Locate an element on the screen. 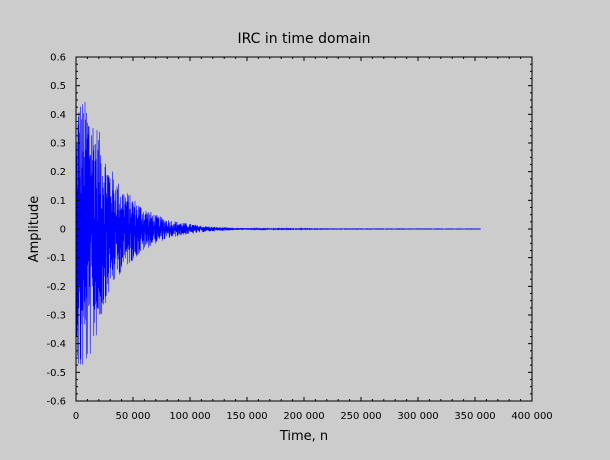  x-tick-label: 350 000 is located at coordinates (474, 416).